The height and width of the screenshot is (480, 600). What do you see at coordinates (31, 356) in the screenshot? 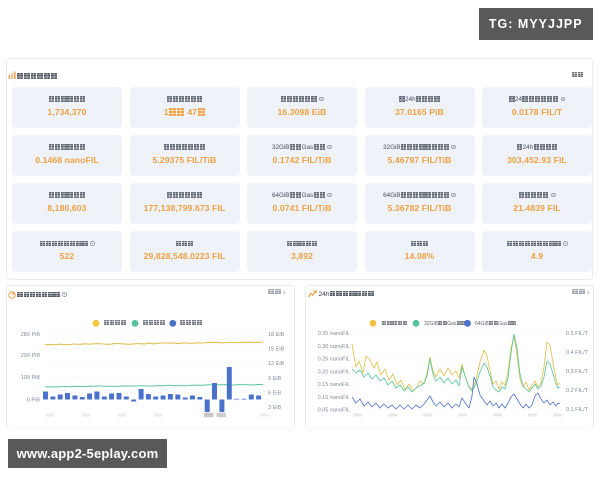
I see `svg-text: 200 PiB` at bounding box center [31, 356].